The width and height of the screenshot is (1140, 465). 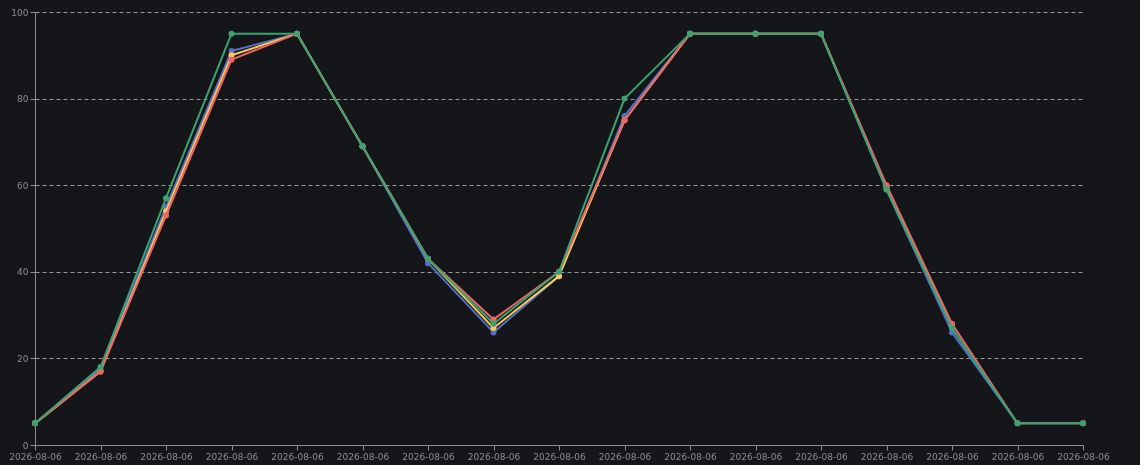 What do you see at coordinates (20, 12) in the screenshot?
I see `y-tick-label: 100` at bounding box center [20, 12].